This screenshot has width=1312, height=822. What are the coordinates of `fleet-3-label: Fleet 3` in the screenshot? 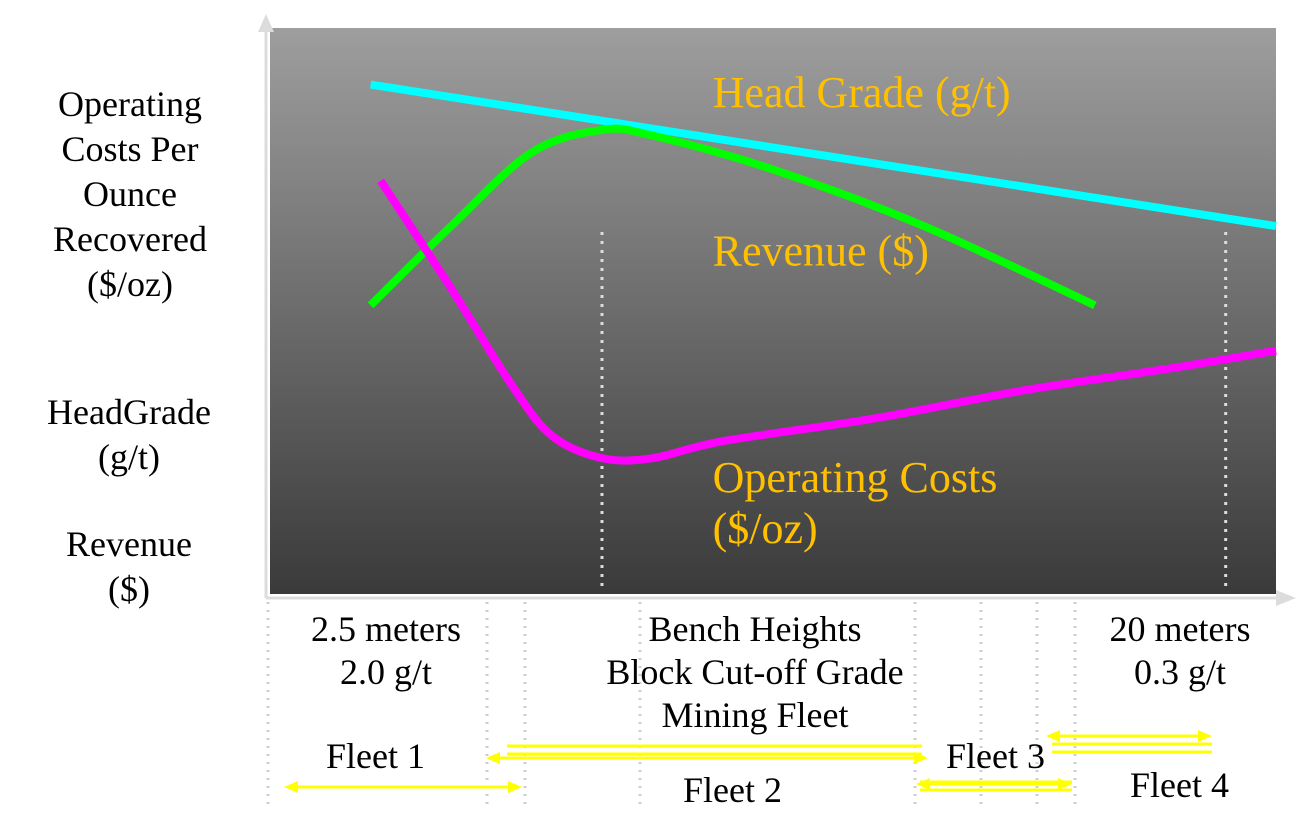 It's located at (995, 756).